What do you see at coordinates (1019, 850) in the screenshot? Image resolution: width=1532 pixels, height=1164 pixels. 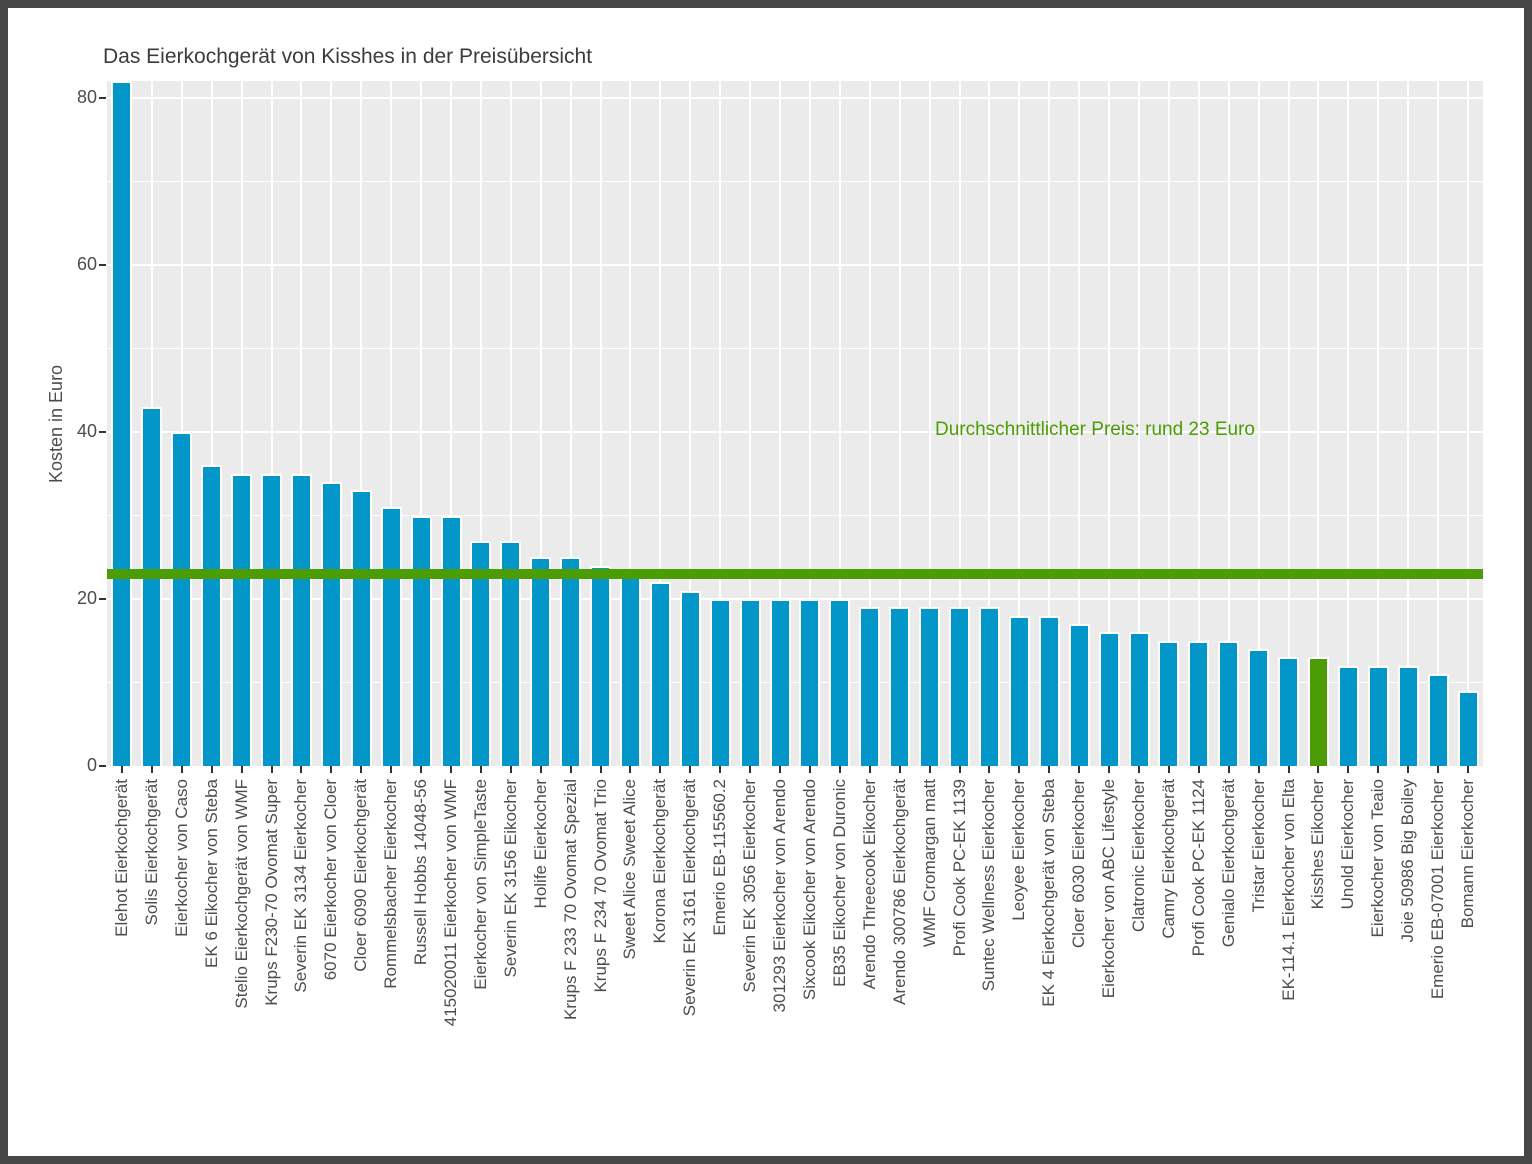 I see `x-tick-label: Leoyee Eierkocher` at bounding box center [1019, 850].